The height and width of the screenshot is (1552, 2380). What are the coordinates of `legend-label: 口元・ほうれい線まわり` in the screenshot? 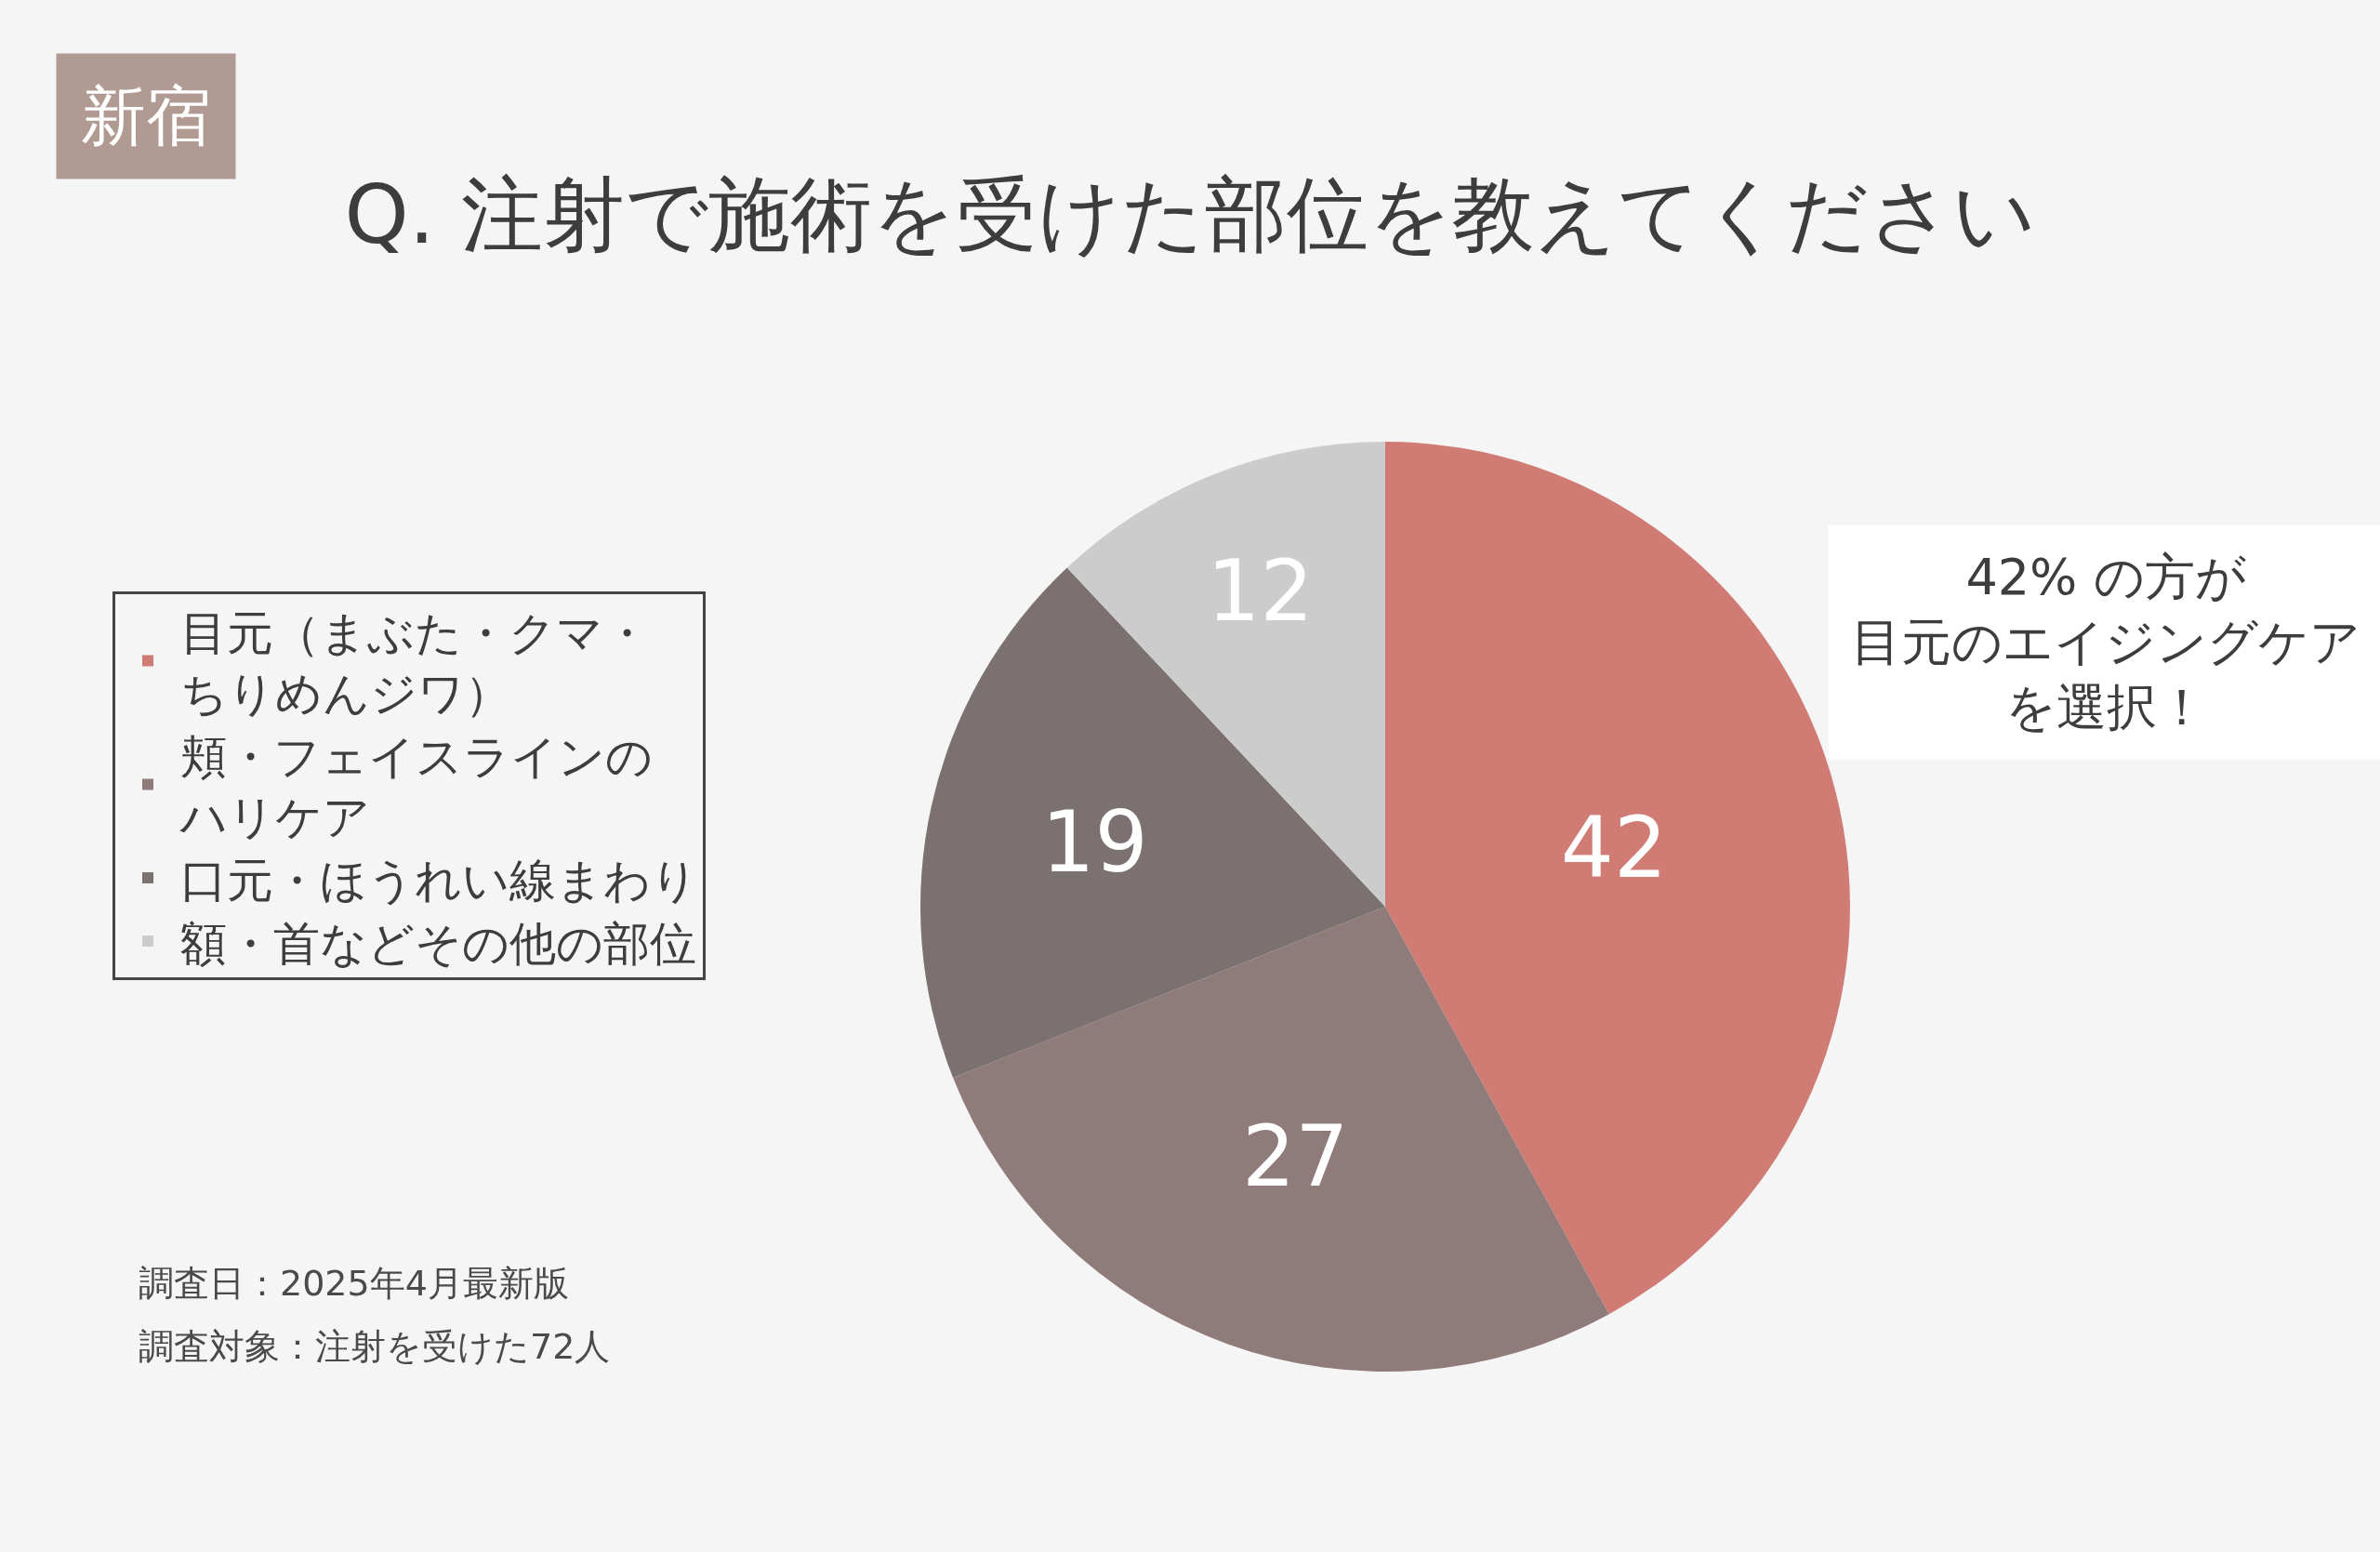 It's located at (439, 880).